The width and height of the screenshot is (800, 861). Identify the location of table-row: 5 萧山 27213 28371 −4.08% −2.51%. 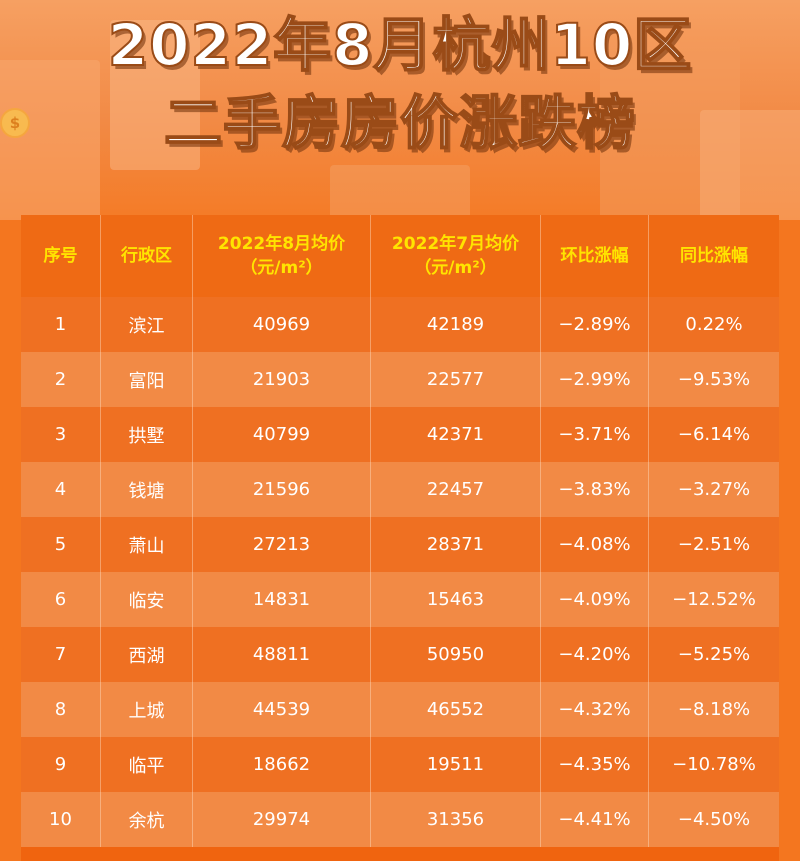
(400, 544).